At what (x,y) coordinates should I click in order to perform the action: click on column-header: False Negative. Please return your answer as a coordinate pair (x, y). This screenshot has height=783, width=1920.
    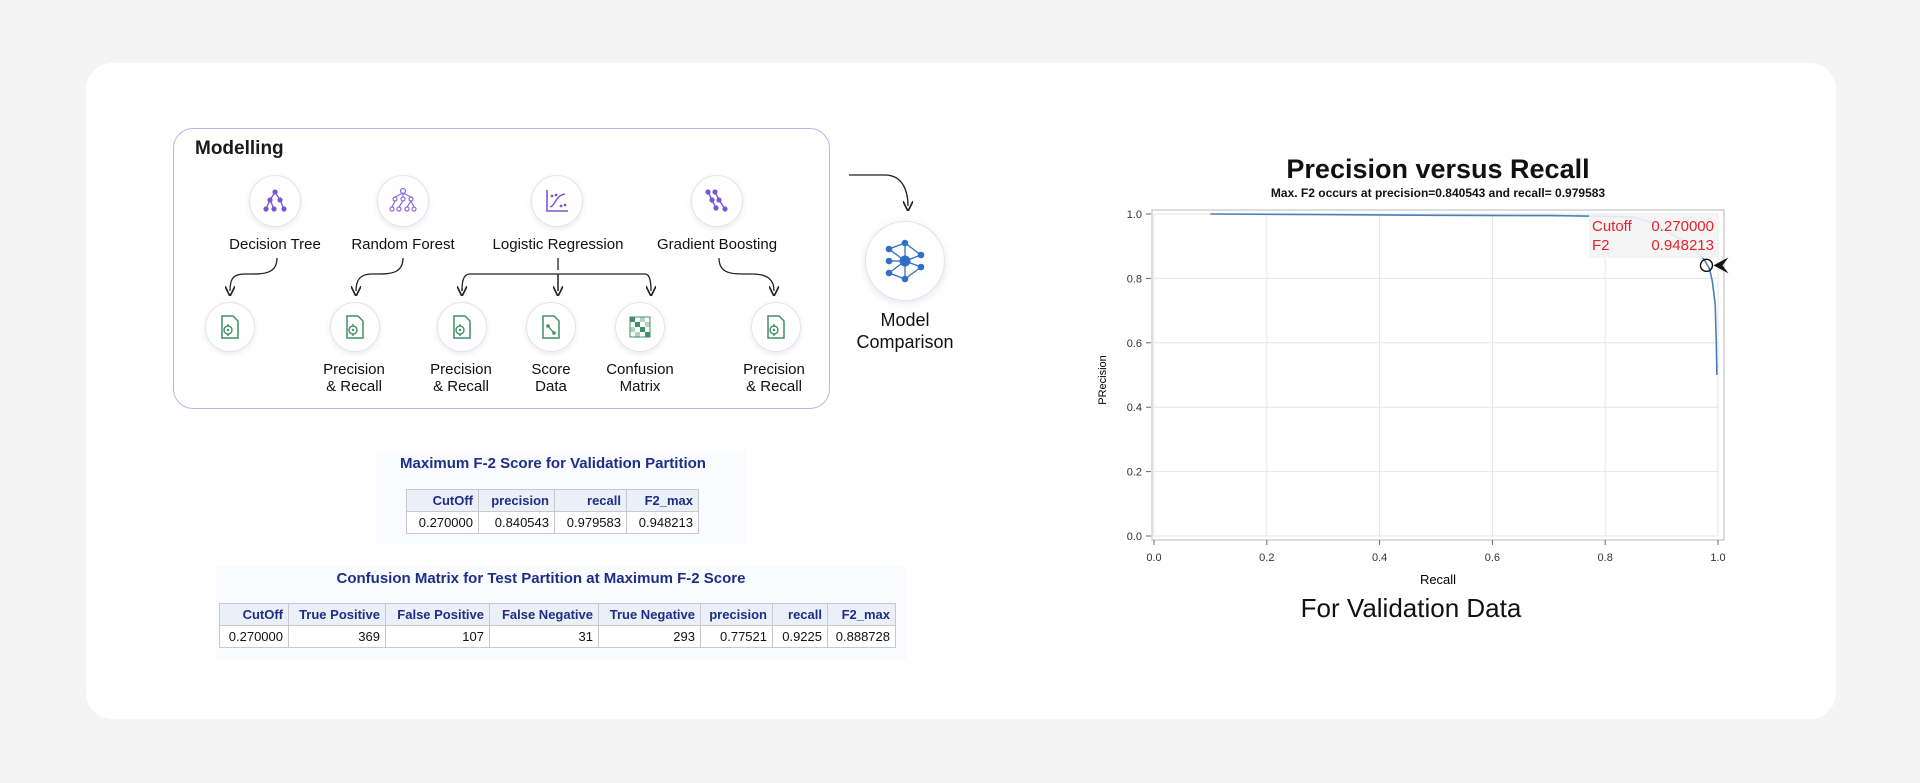
    Looking at the image, I should click on (544, 614).